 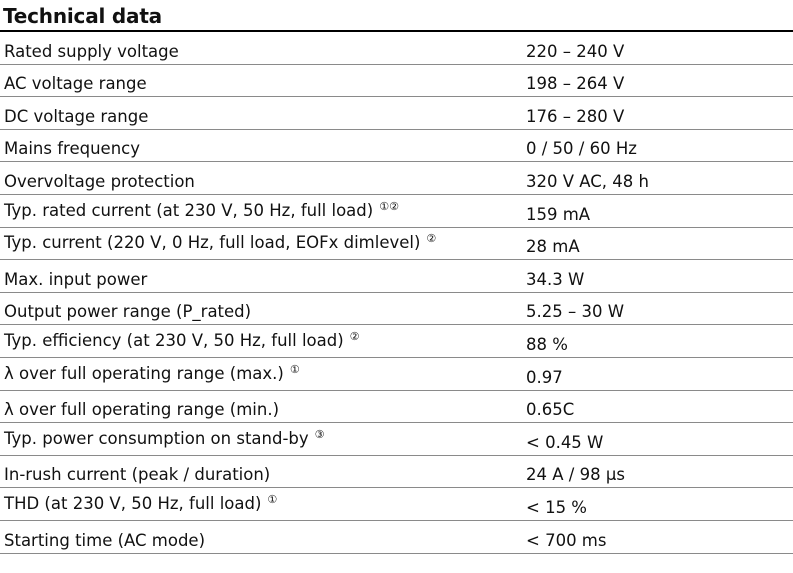 What do you see at coordinates (575, 84) in the screenshot?
I see `row-value: 198 – 264 V` at bounding box center [575, 84].